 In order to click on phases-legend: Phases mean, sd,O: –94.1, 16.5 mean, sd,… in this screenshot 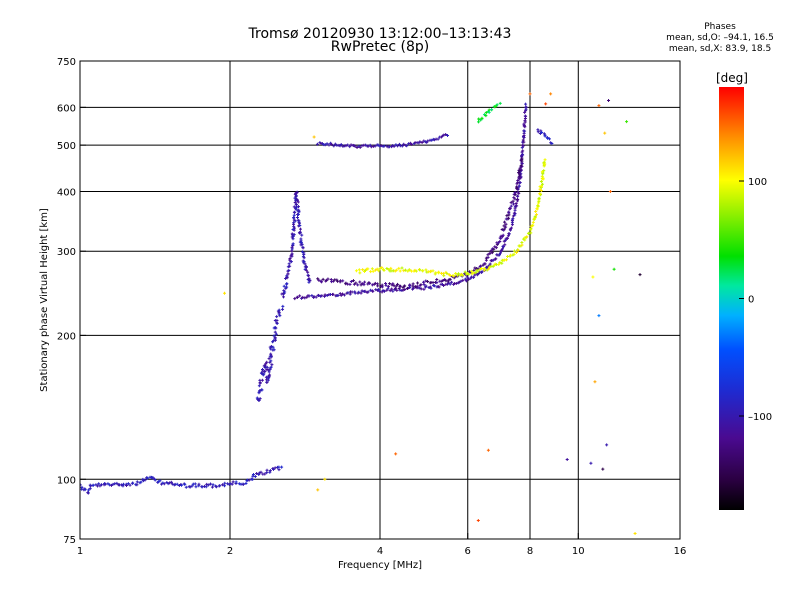, I will do `click(720, 38)`.